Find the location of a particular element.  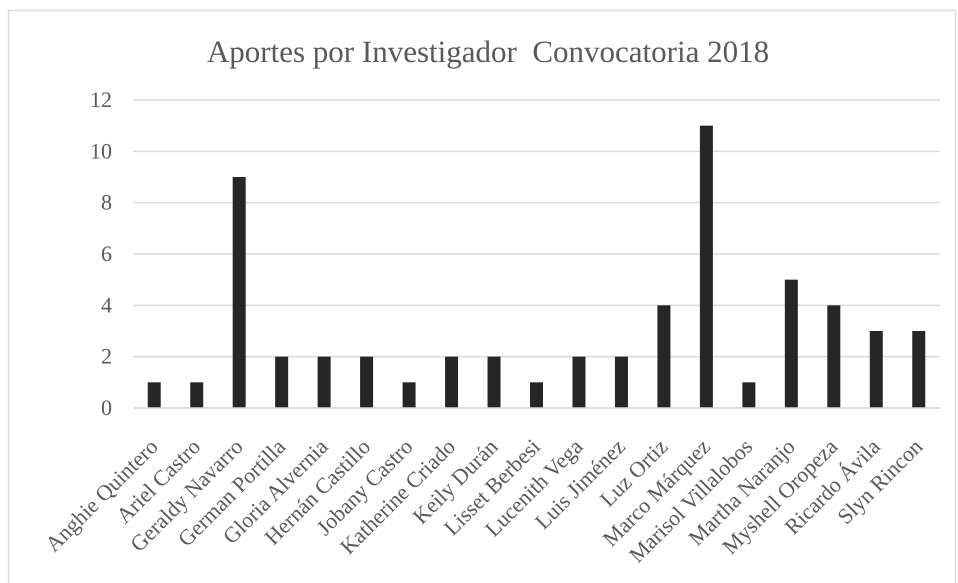

y-tick-label: 8 is located at coordinates (106, 202).